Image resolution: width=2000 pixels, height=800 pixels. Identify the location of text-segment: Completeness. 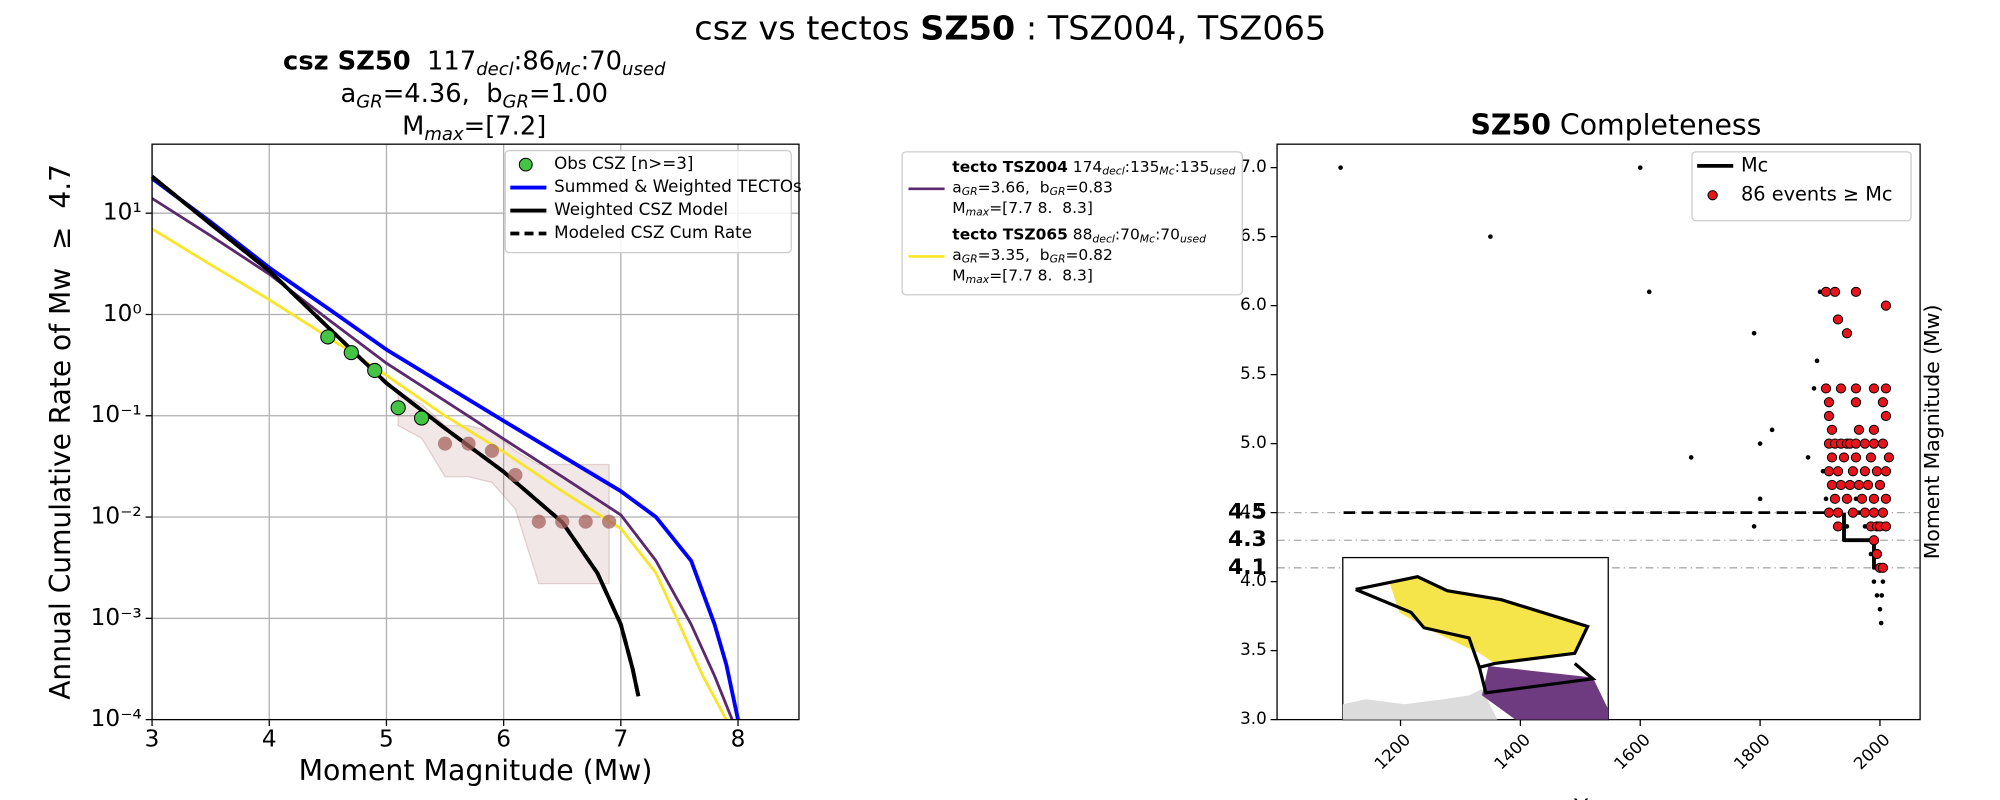
(1656, 124).